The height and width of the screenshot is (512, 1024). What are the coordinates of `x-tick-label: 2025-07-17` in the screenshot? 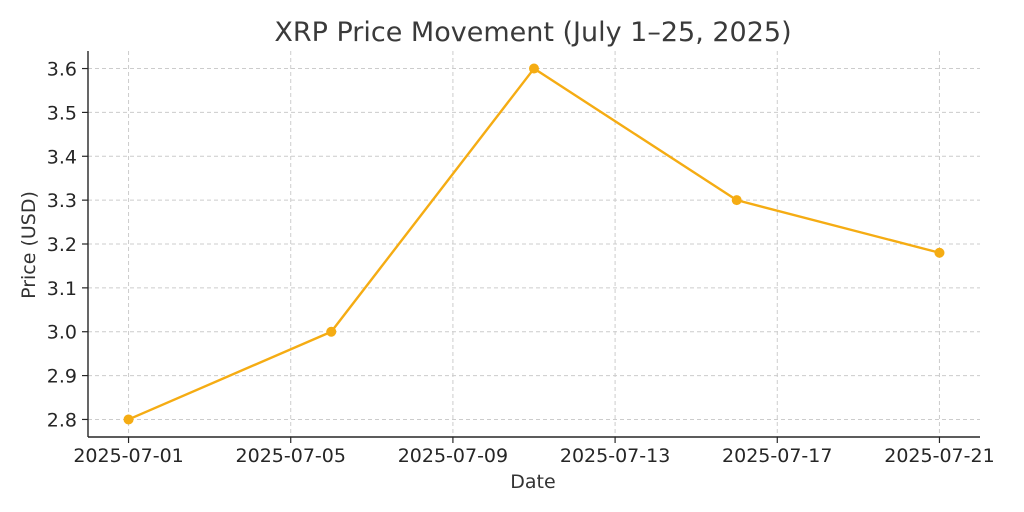 It's located at (777, 456).